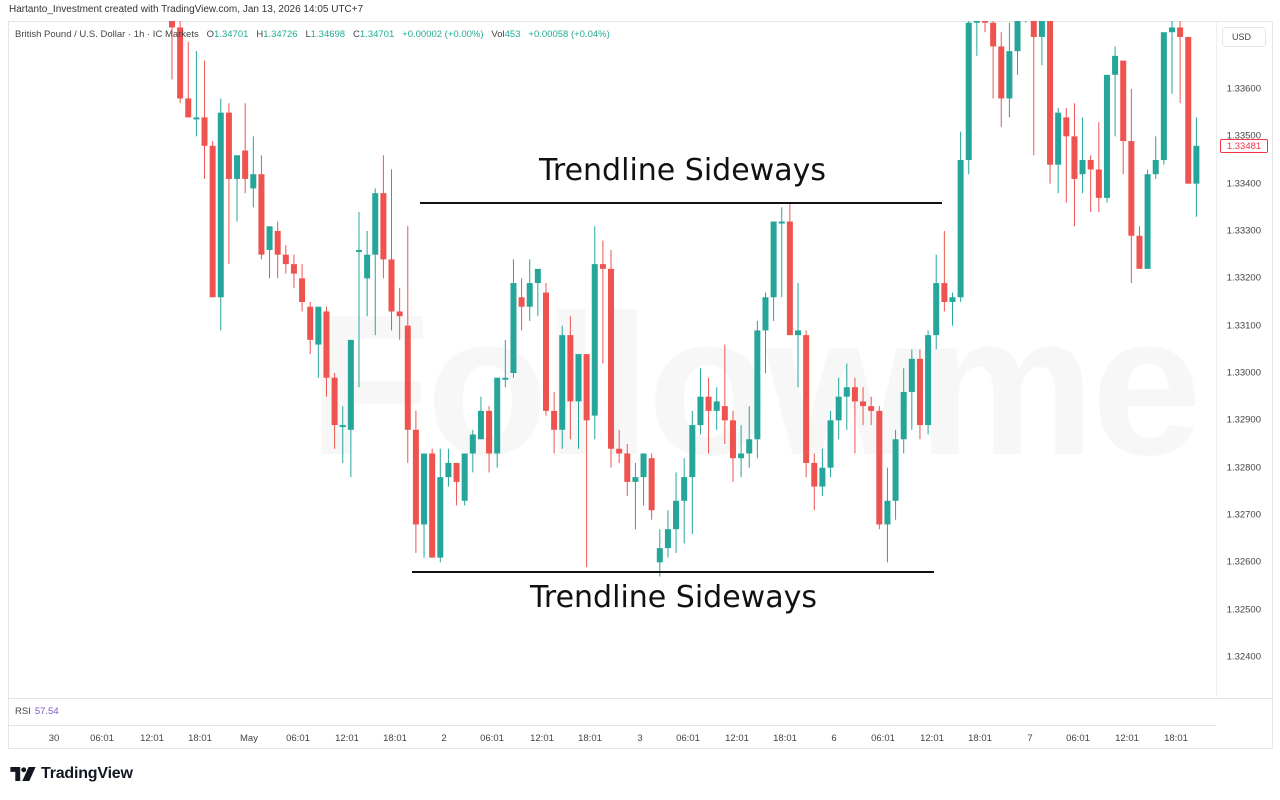 This screenshot has height=800, width=1280. Describe the element at coordinates (1244, 37) in the screenshot. I see `currency-selector: USD` at that location.